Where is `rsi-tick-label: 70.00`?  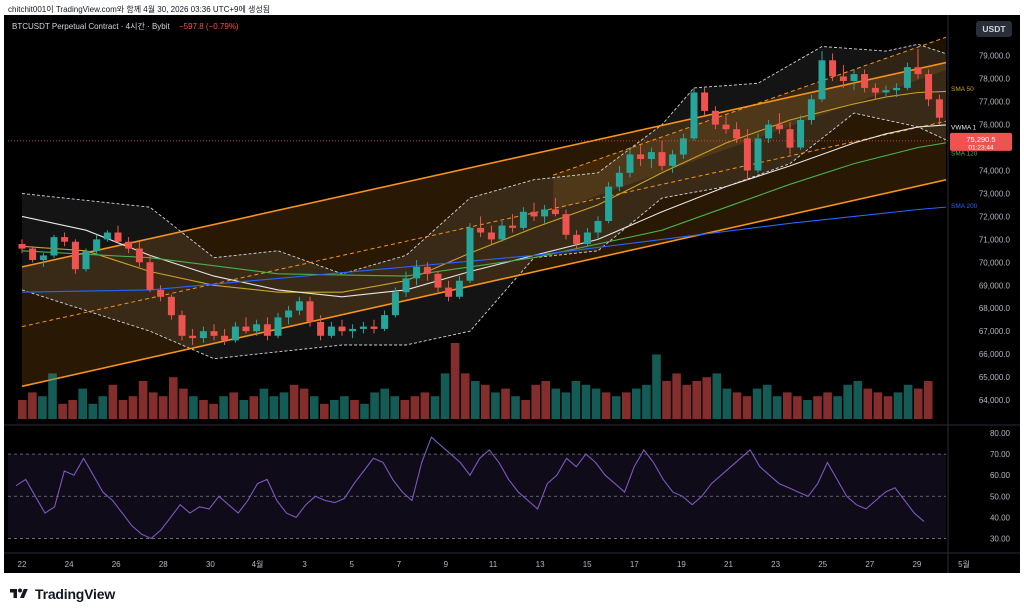
rsi-tick-label: 70.00 is located at coordinates (1000, 454).